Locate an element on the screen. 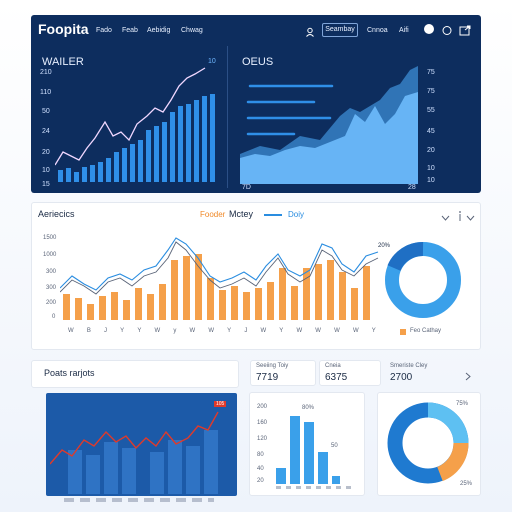 Image resolution: width=512 pixels, height=512 pixels. line-badge: 105 is located at coordinates (220, 404).